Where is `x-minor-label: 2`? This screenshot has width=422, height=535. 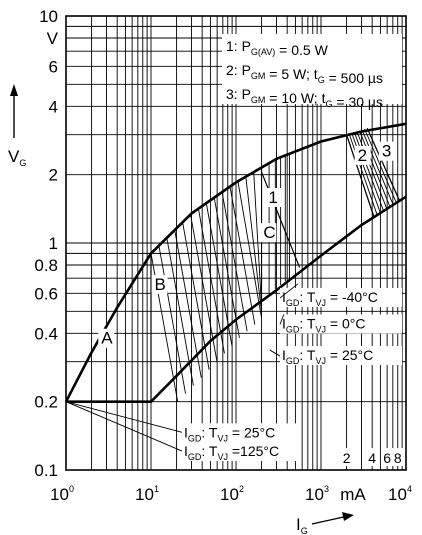 x-minor-label: 2 is located at coordinates (347, 458).